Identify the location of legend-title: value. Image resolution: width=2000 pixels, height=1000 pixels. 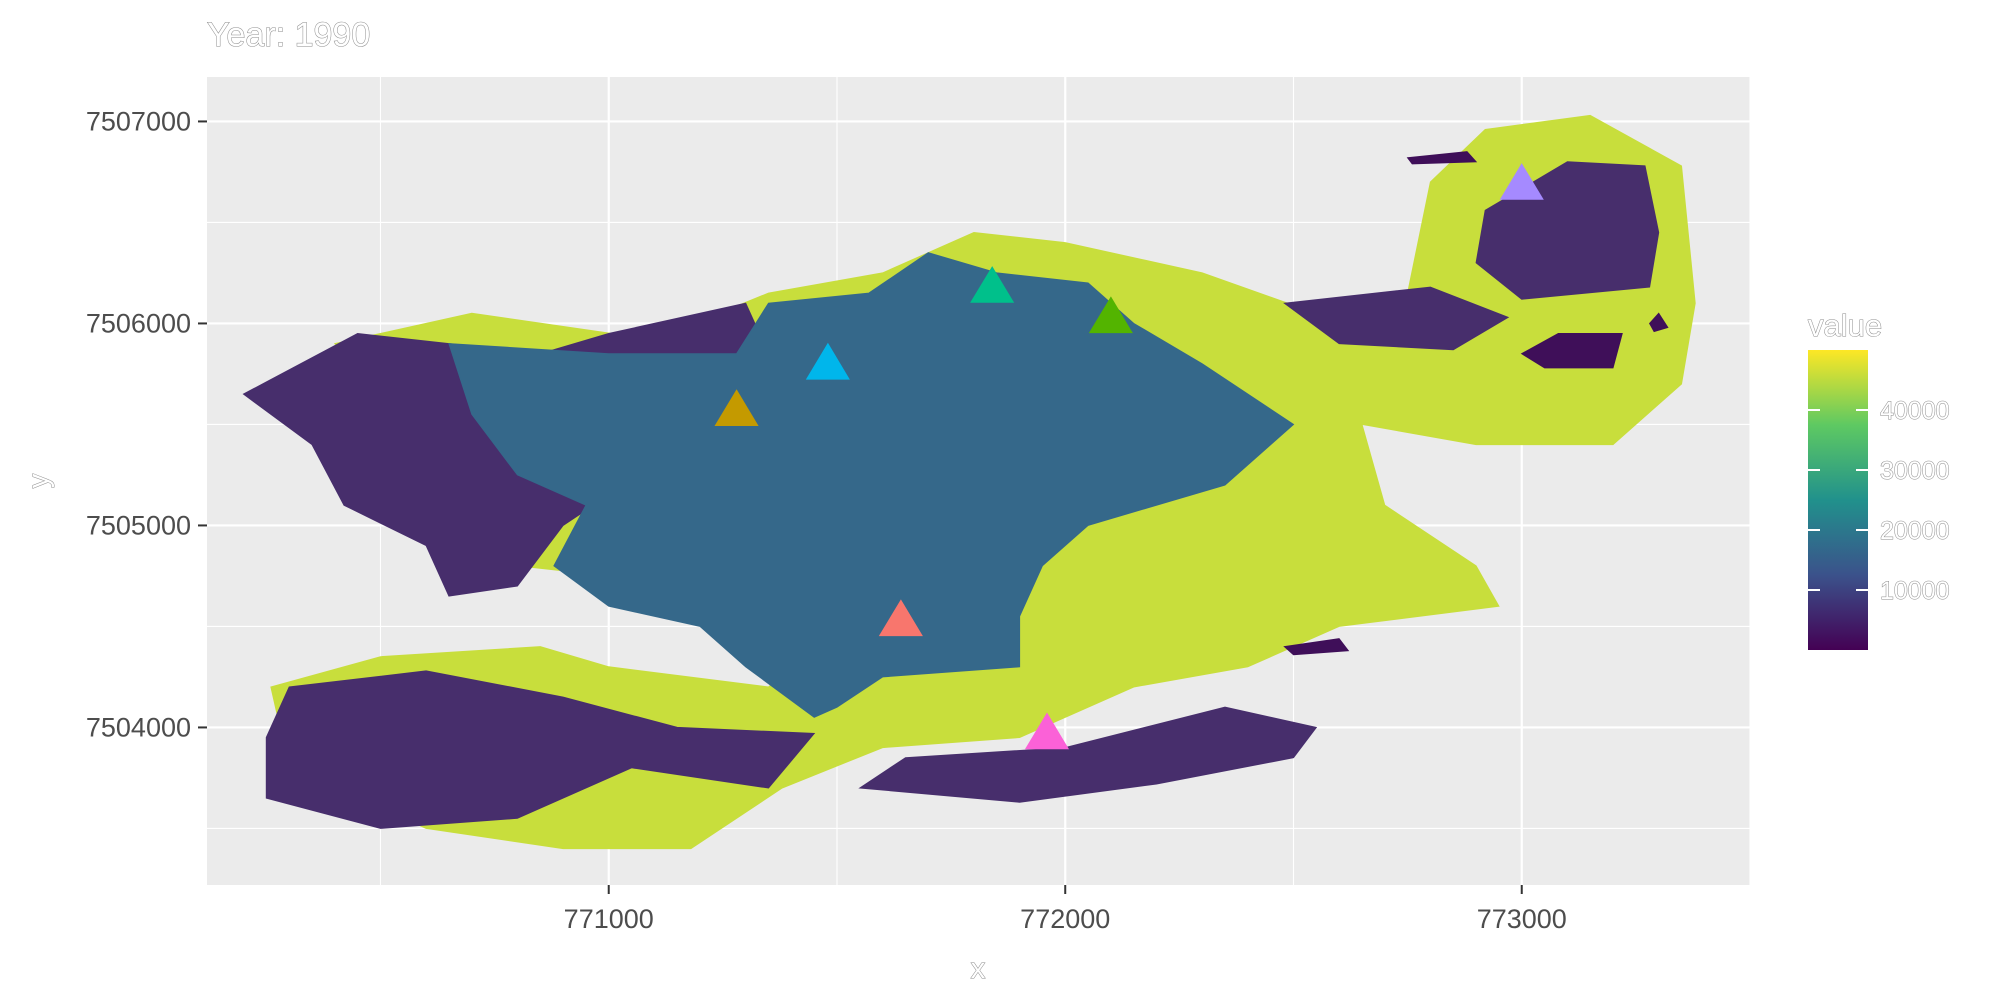
(1845, 325).